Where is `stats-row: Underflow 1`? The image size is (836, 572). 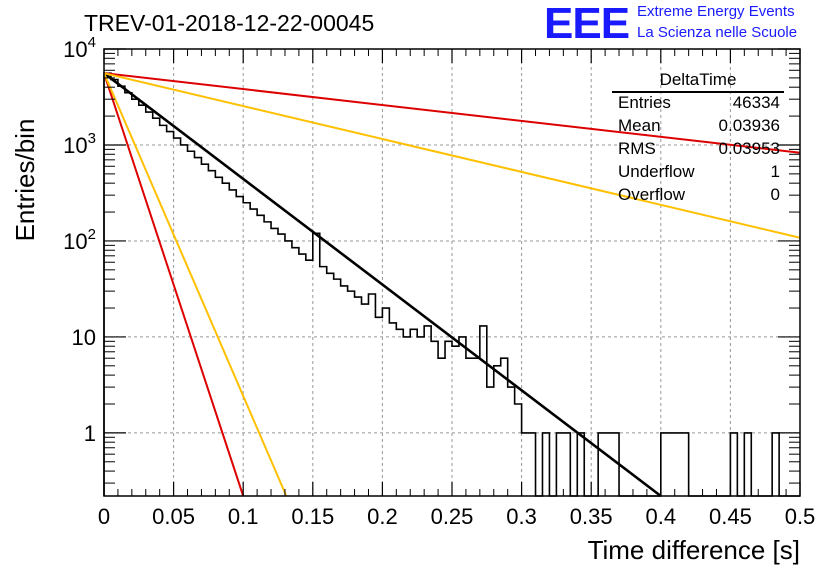 stats-row: Underflow 1 is located at coordinates (699, 173).